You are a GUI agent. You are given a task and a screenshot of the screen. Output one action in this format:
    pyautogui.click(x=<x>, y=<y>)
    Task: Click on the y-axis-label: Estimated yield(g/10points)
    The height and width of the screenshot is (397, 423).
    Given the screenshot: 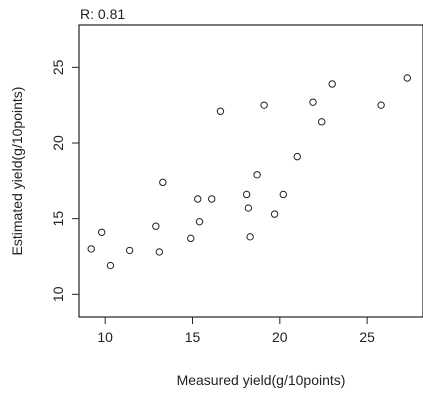 What is the action you would take?
    pyautogui.click(x=17, y=171)
    